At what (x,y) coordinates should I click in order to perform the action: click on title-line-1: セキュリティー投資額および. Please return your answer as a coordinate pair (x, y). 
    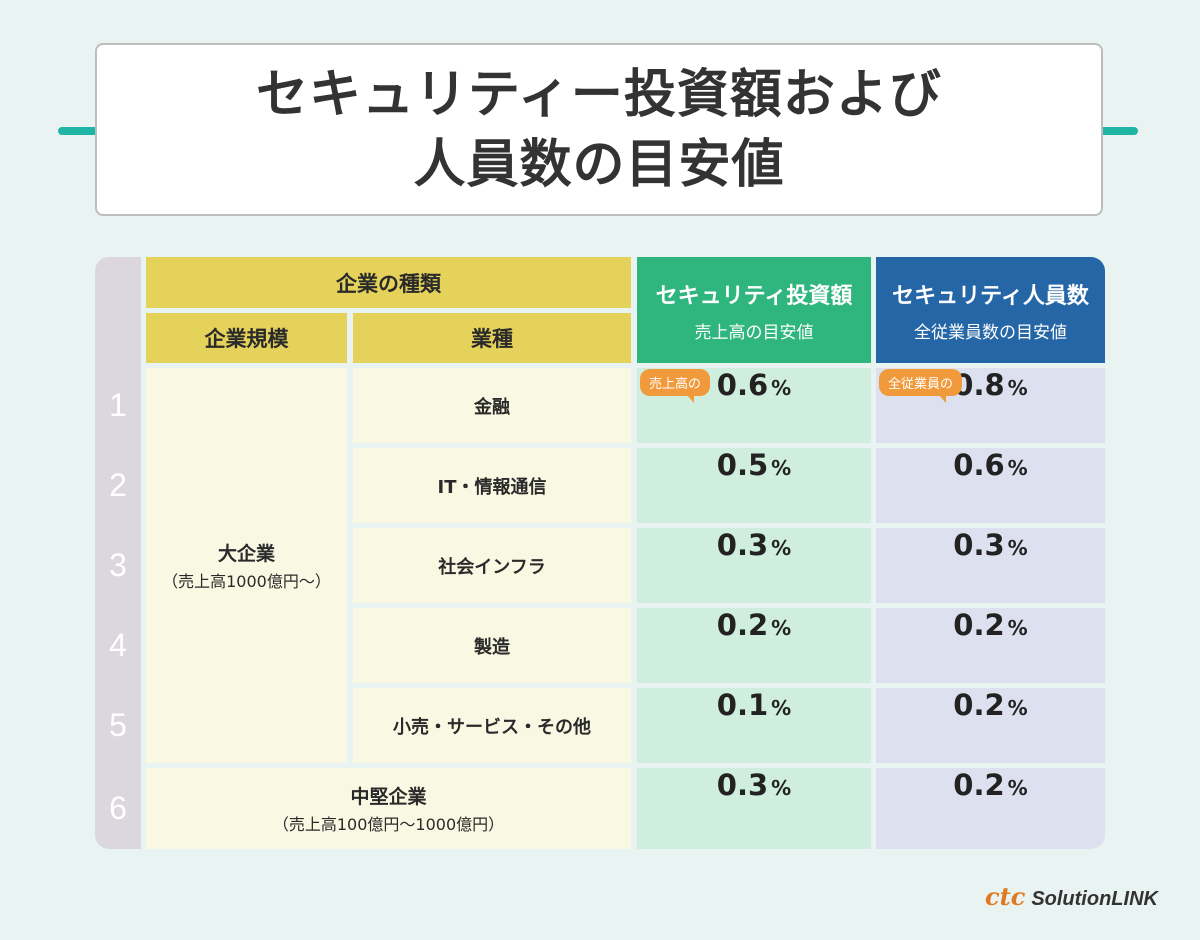
    Looking at the image, I should click on (599, 94).